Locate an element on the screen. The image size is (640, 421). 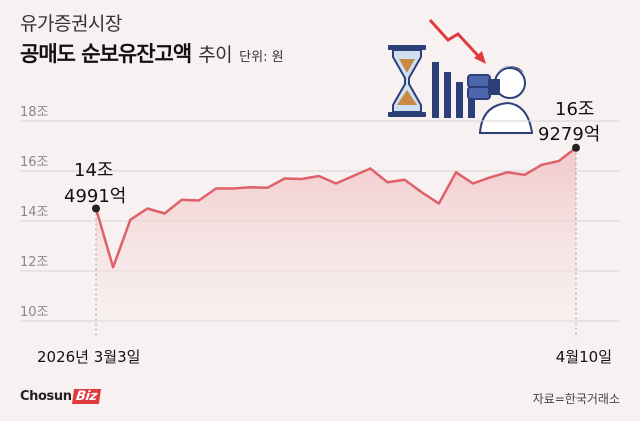
chart-title: 공매도 순보유잔고액 is located at coordinates (106, 54).